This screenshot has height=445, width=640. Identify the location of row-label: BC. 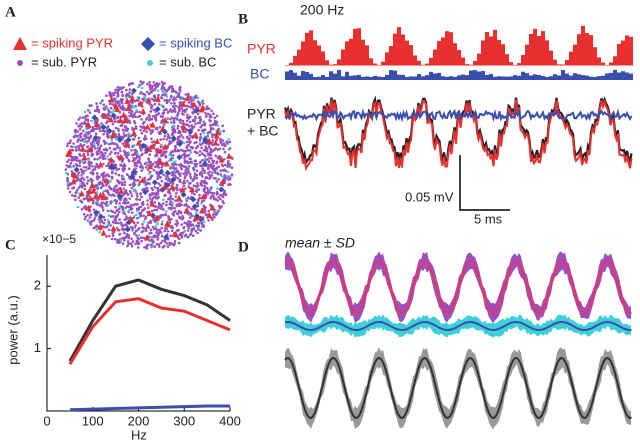
(259, 74).